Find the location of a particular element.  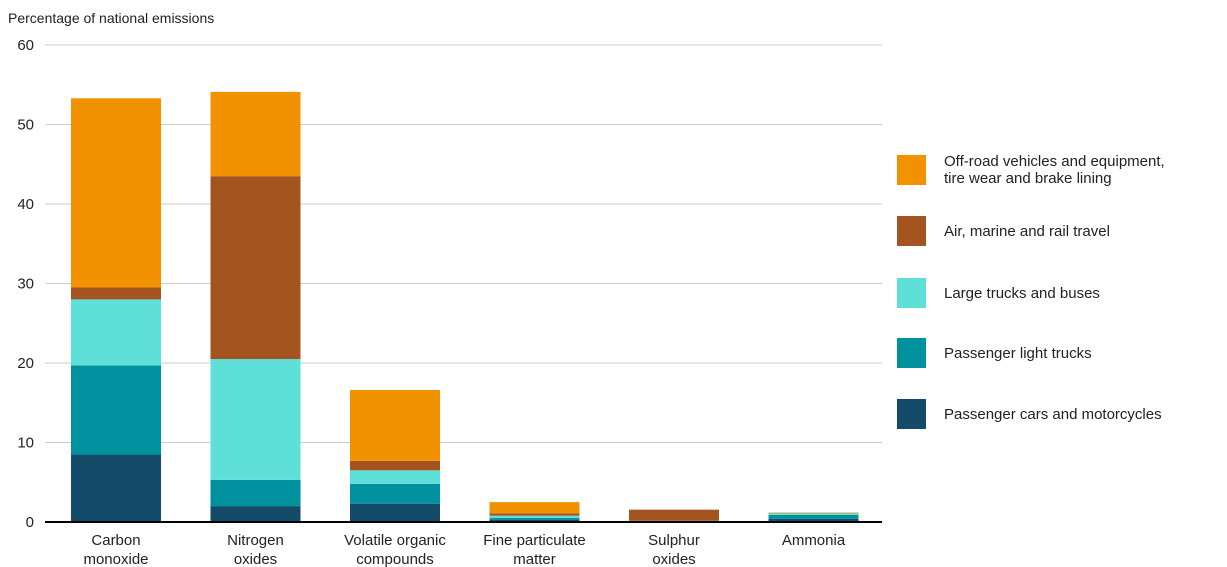

x-category-label: Nitrogen oxides is located at coordinates (255, 549).